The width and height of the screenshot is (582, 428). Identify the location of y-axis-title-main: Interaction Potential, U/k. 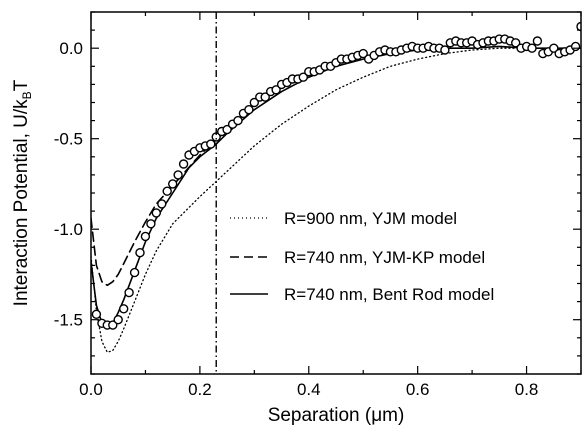
(21, 202).